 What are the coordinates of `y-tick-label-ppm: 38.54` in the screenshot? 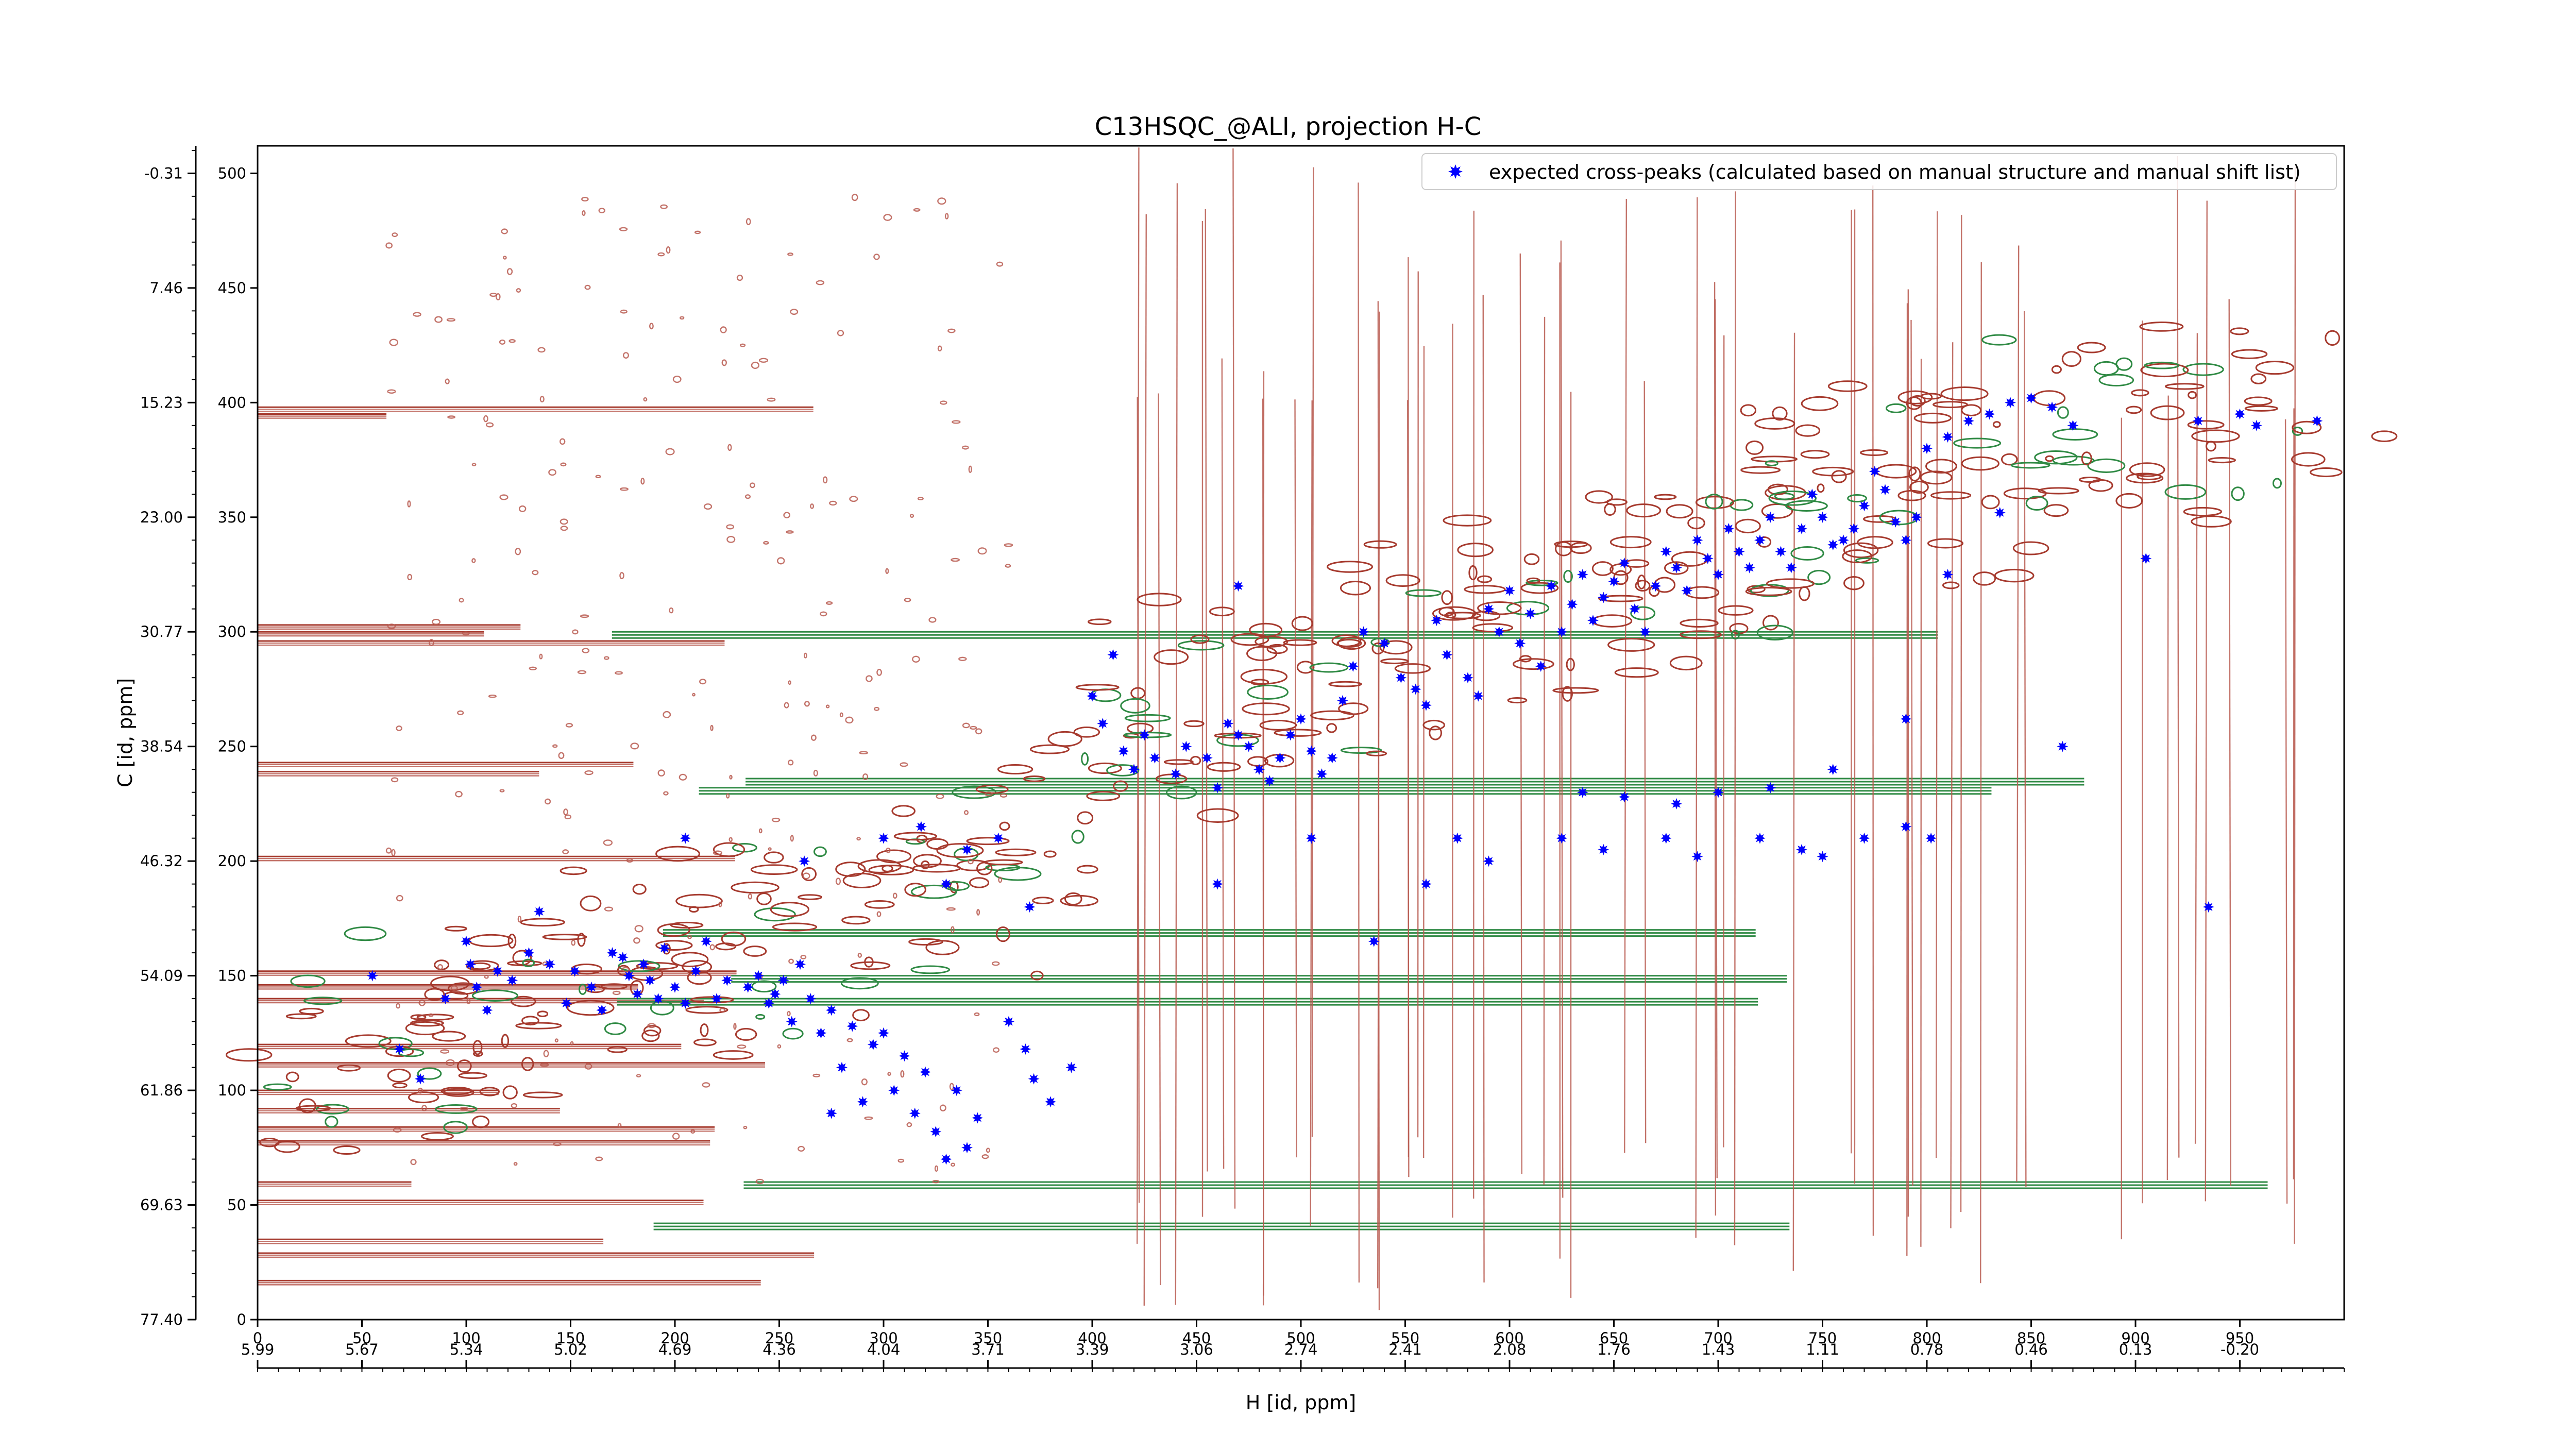 It's located at (161, 746).